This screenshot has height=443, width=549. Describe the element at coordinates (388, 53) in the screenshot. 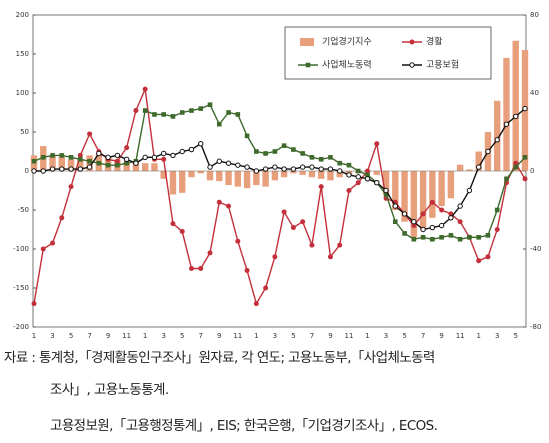

I see `legend-box` at that location.